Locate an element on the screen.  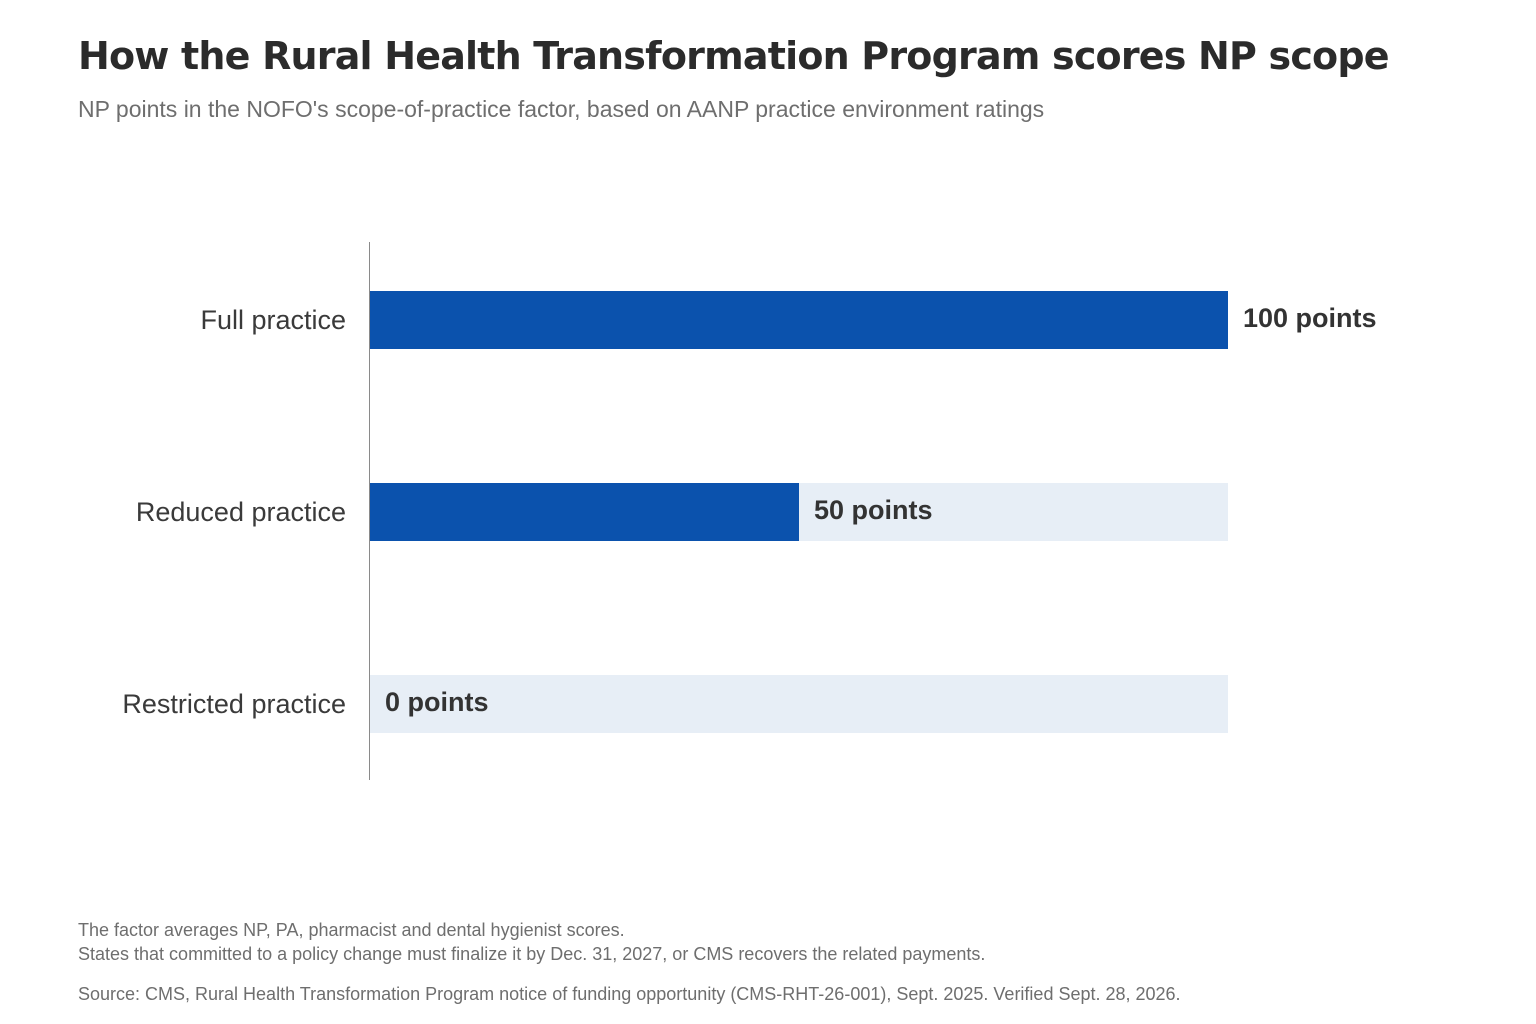
category-label: Full practice is located at coordinates (273, 320).